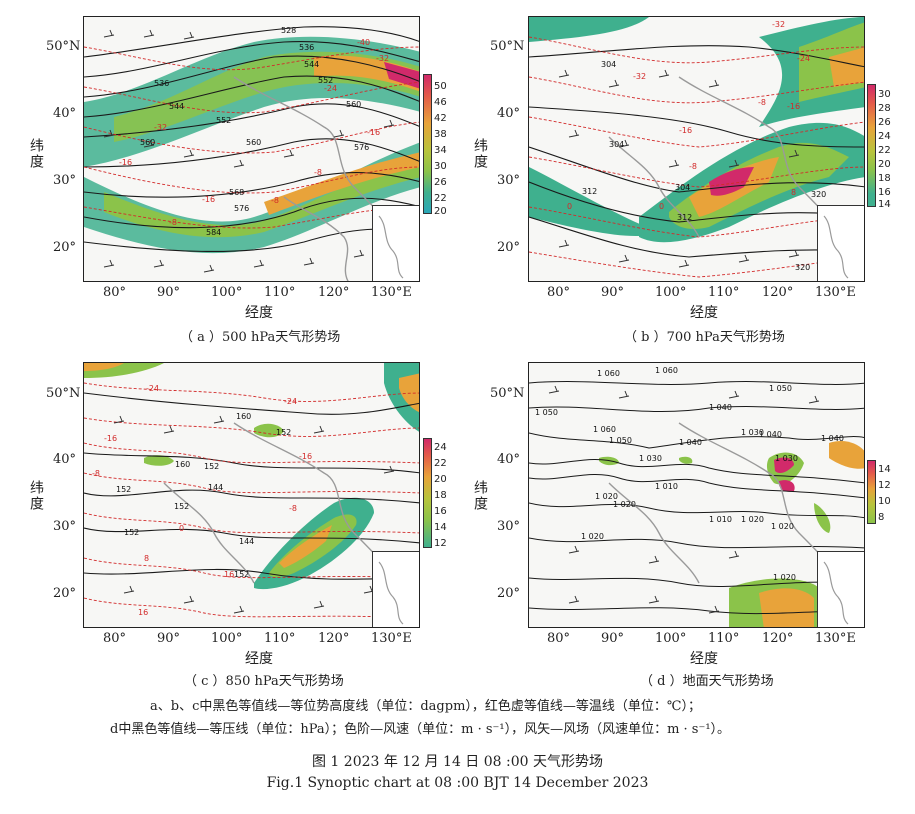  Describe the element at coordinates (334, 292) in the screenshot. I see `panel-a-xtick-120: 120°` at that location.